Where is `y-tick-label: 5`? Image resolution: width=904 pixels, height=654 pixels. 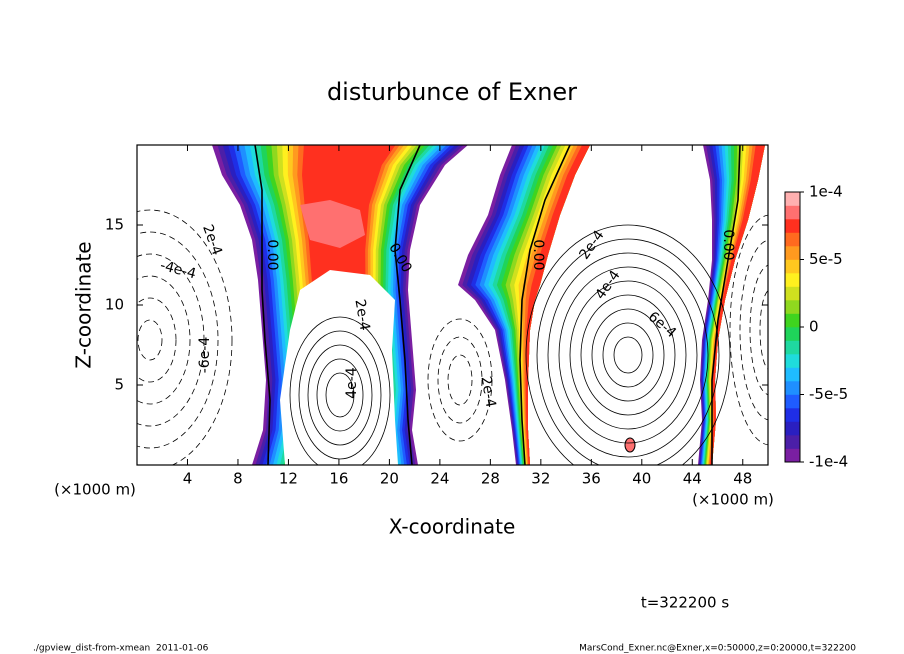 y-tick-label: 5 is located at coordinates (119, 385).